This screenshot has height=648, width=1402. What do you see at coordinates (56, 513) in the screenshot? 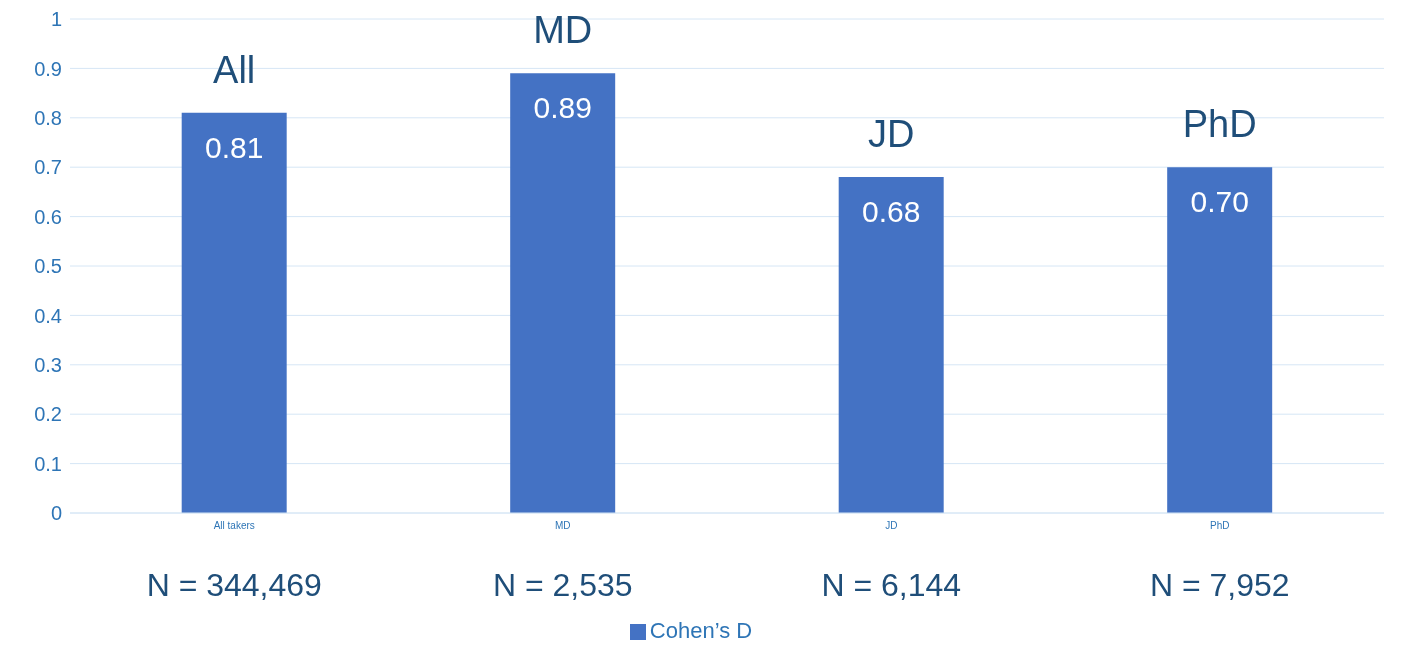
I see `y-tick-label: 0` at bounding box center [56, 513].